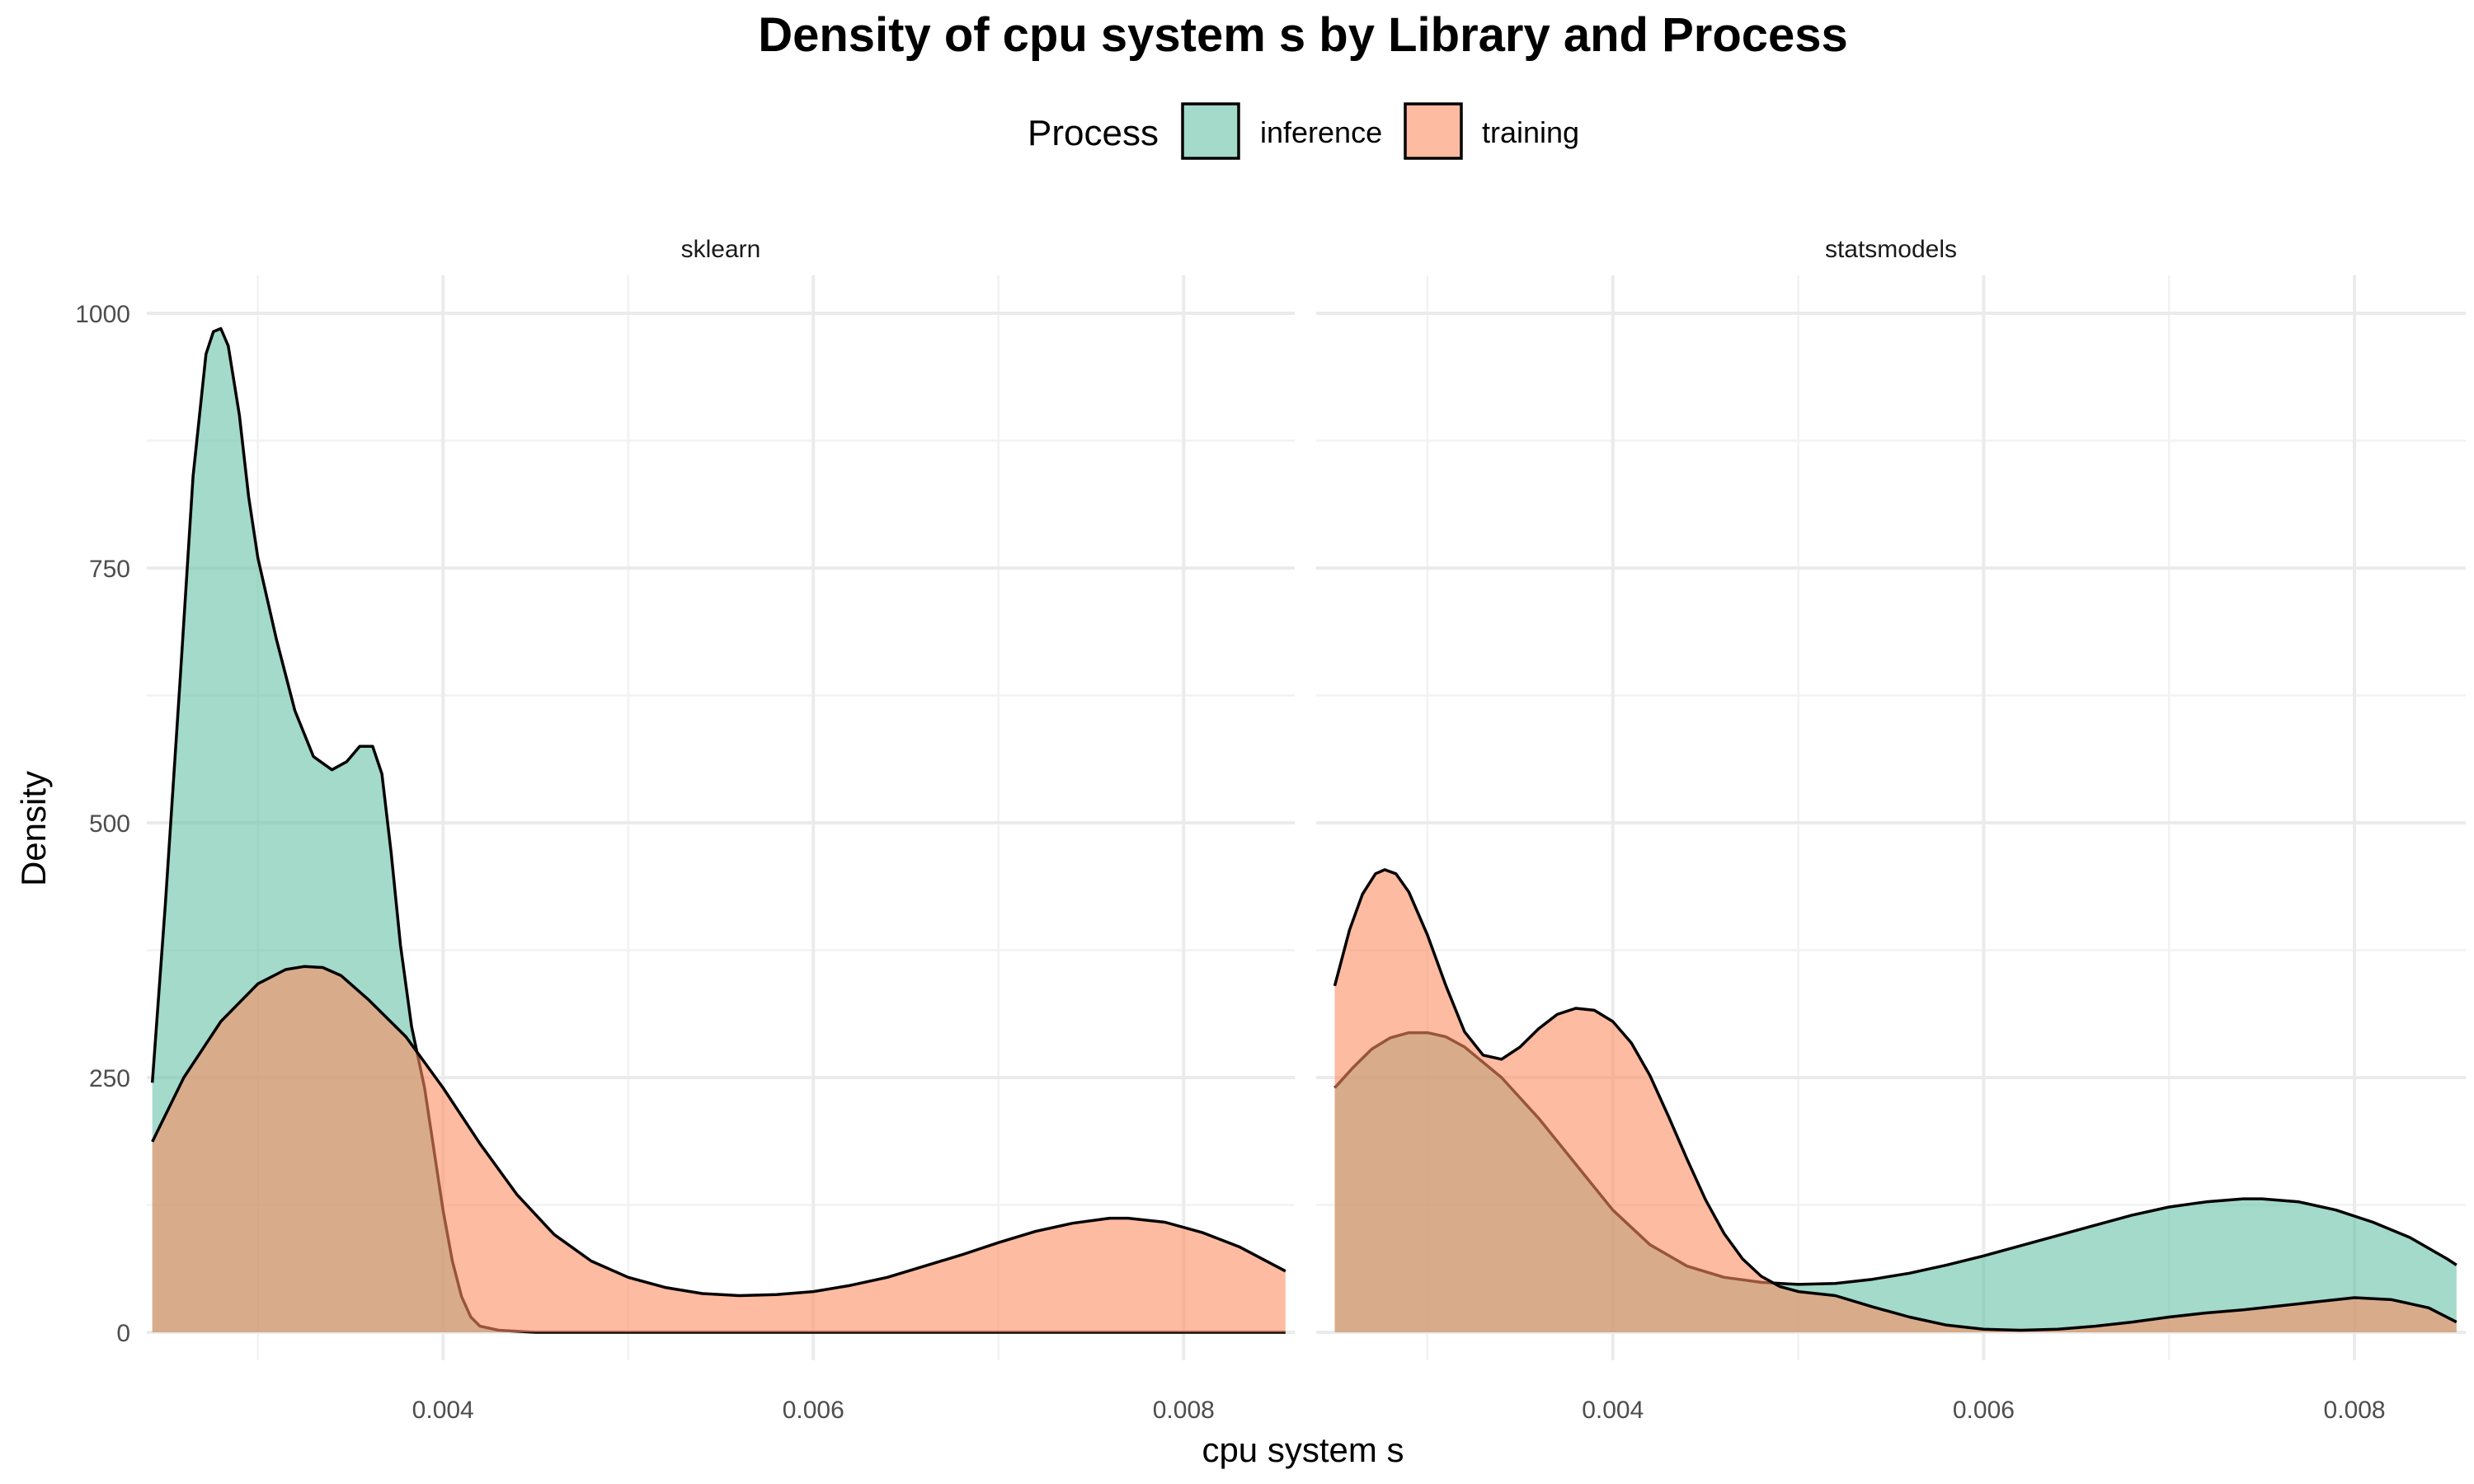 This screenshot has width=2474, height=1484. What do you see at coordinates (1303, 1449) in the screenshot?
I see `x-axis-title: cpu system s` at bounding box center [1303, 1449].